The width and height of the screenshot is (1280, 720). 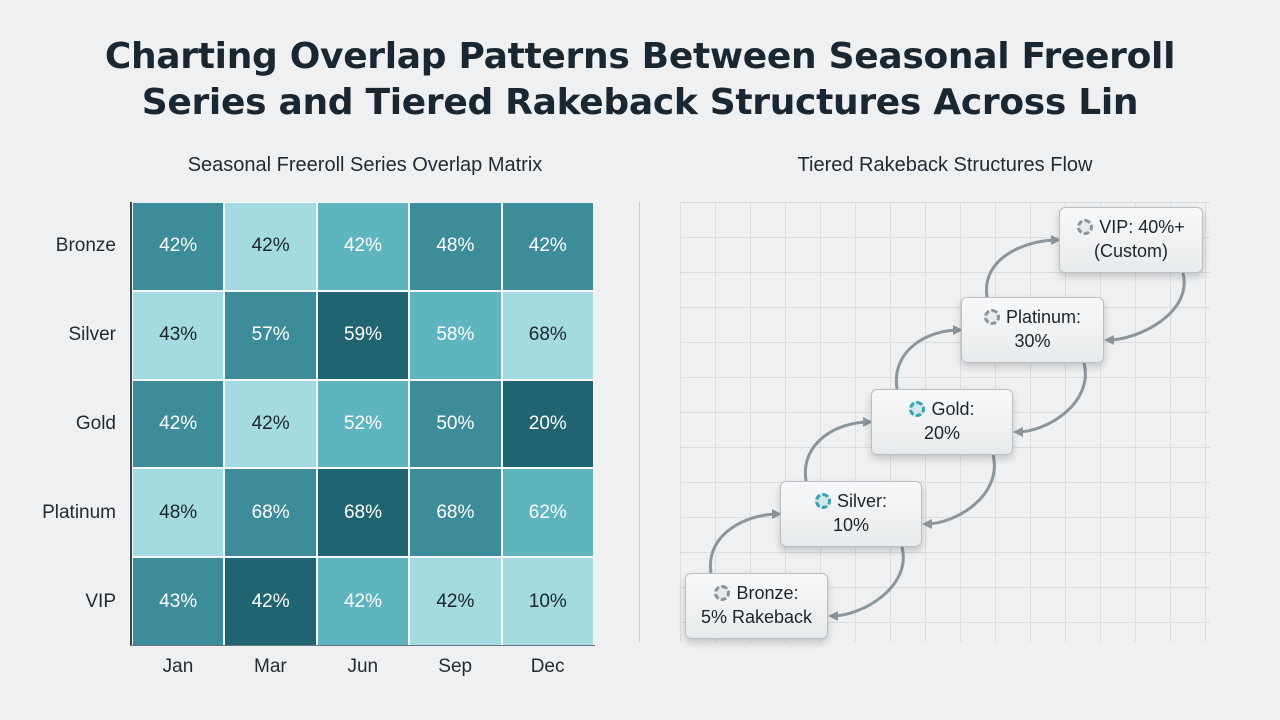 I want to click on heatmap-column-label: Jan, so click(x=178, y=666).